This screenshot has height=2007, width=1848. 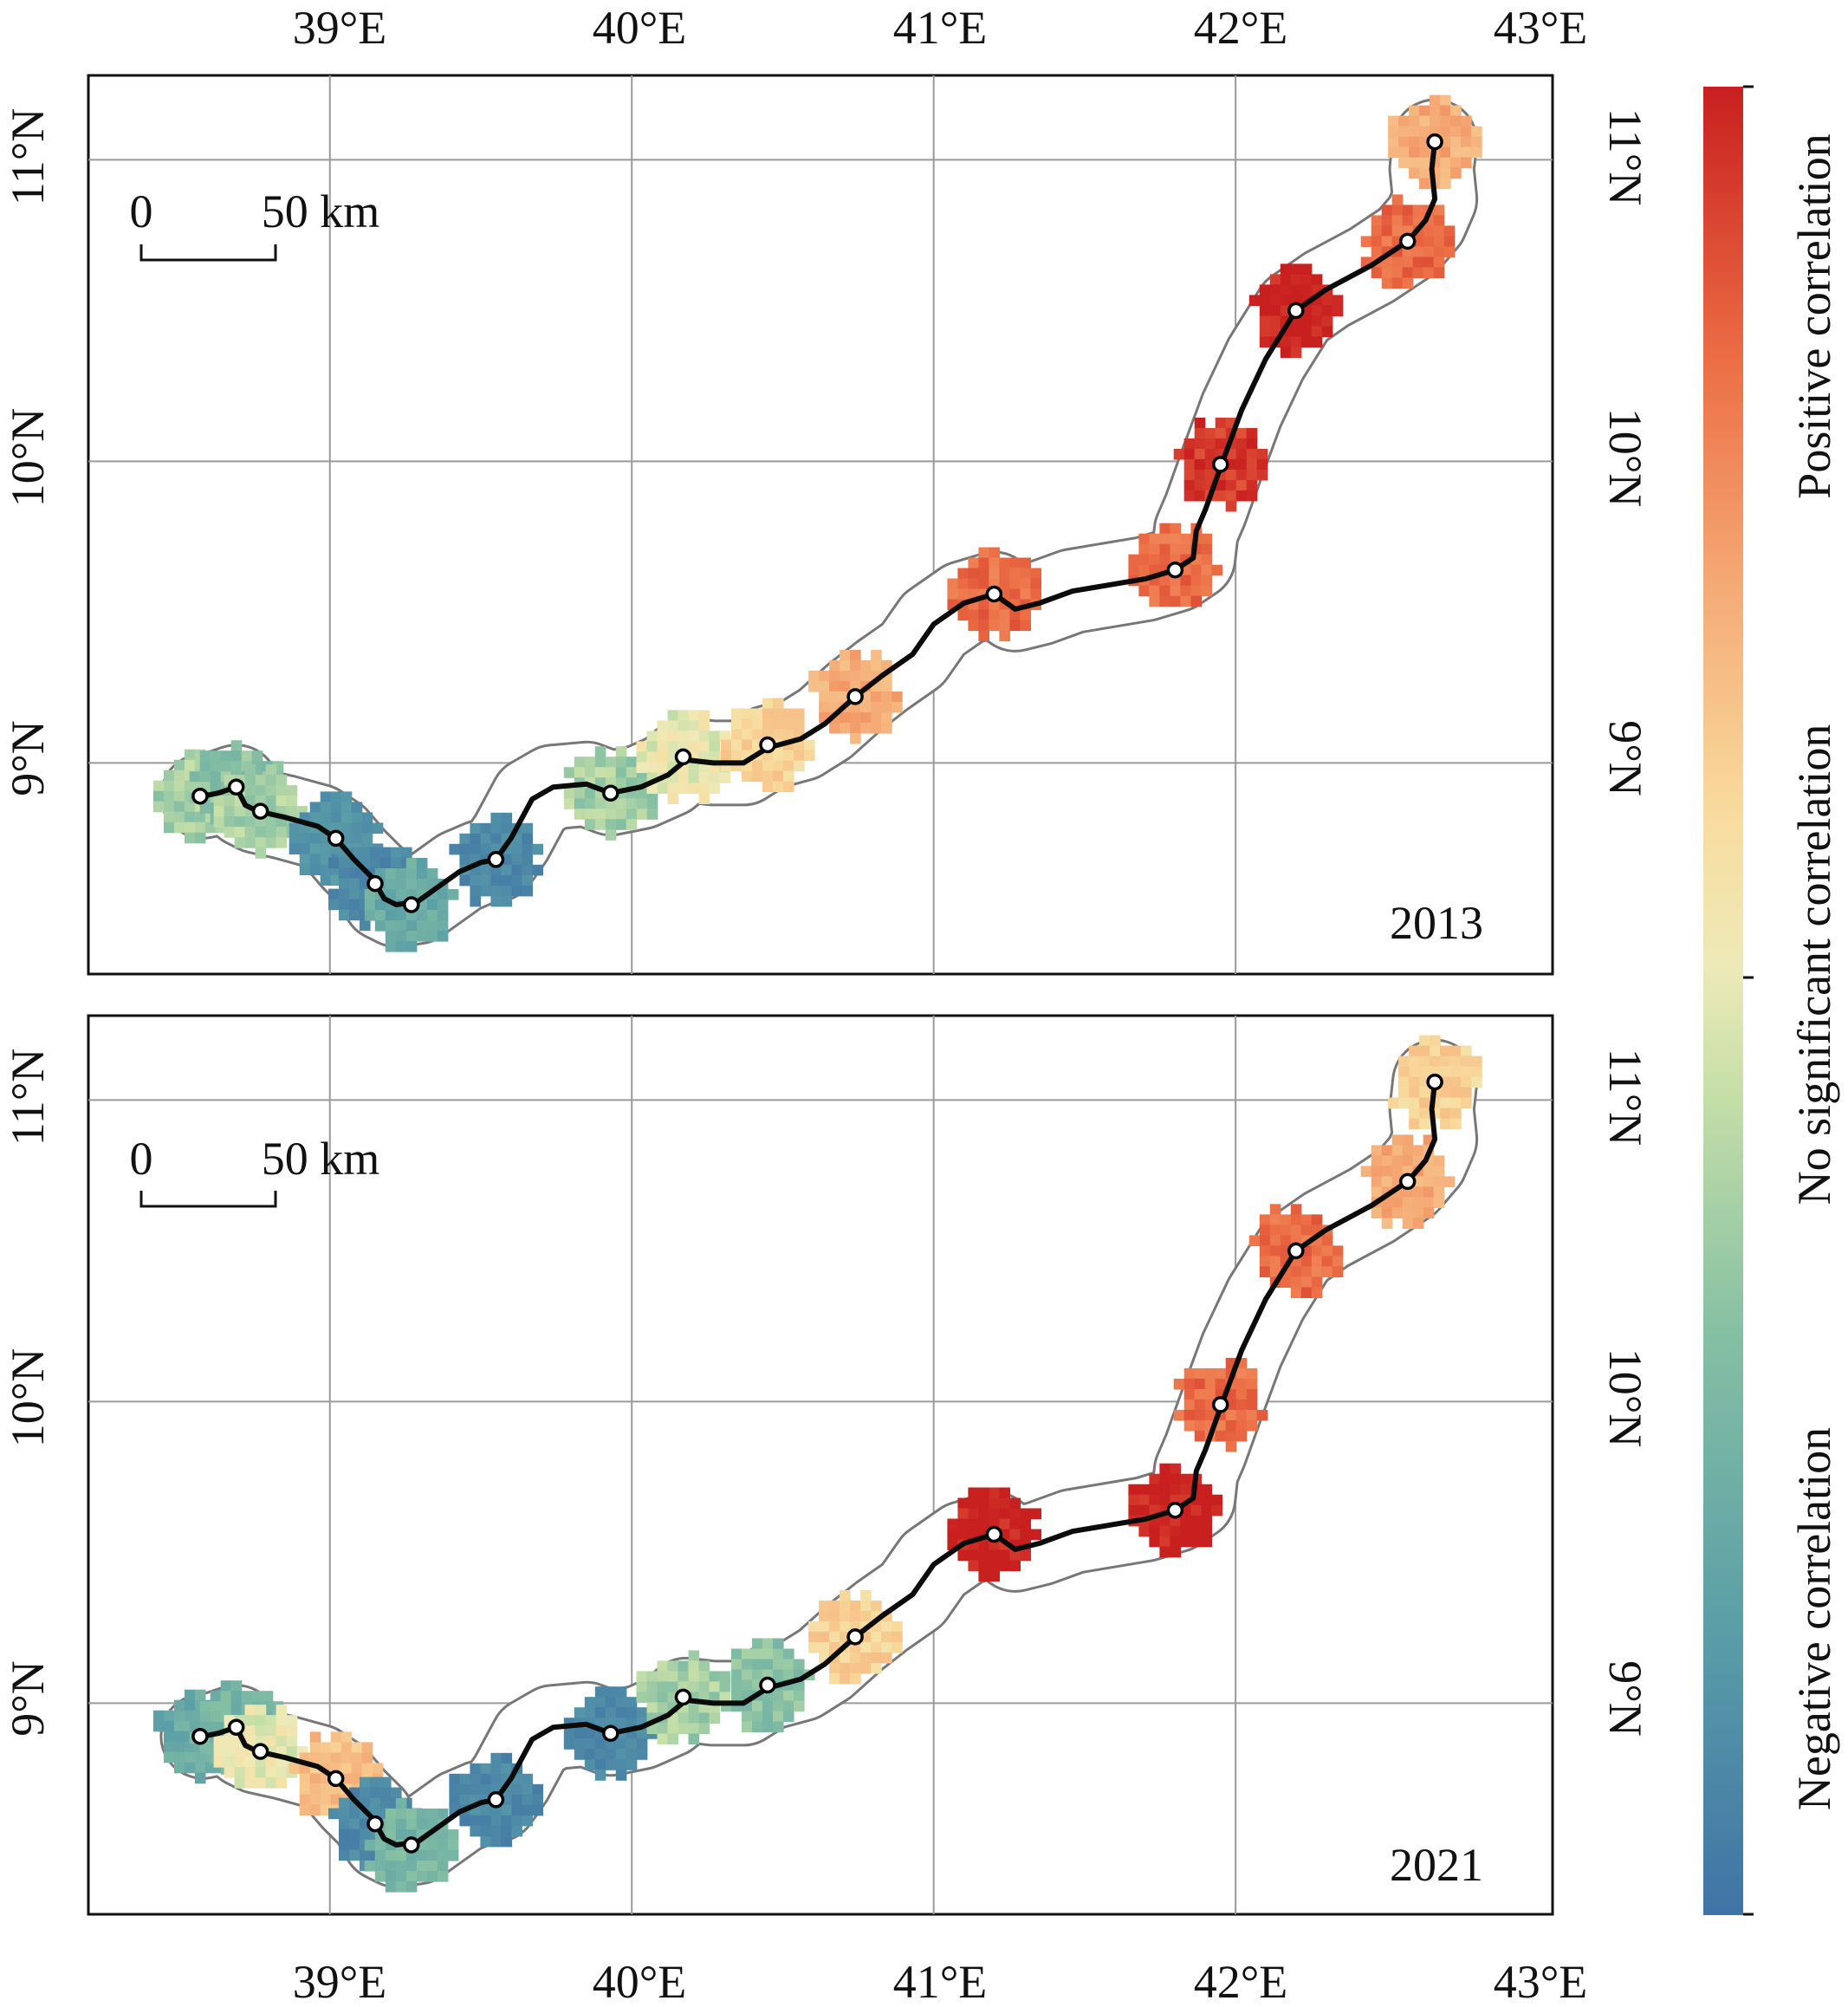 What do you see at coordinates (141, 211) in the screenshot?
I see `scale-bar-start-label: 0` at bounding box center [141, 211].